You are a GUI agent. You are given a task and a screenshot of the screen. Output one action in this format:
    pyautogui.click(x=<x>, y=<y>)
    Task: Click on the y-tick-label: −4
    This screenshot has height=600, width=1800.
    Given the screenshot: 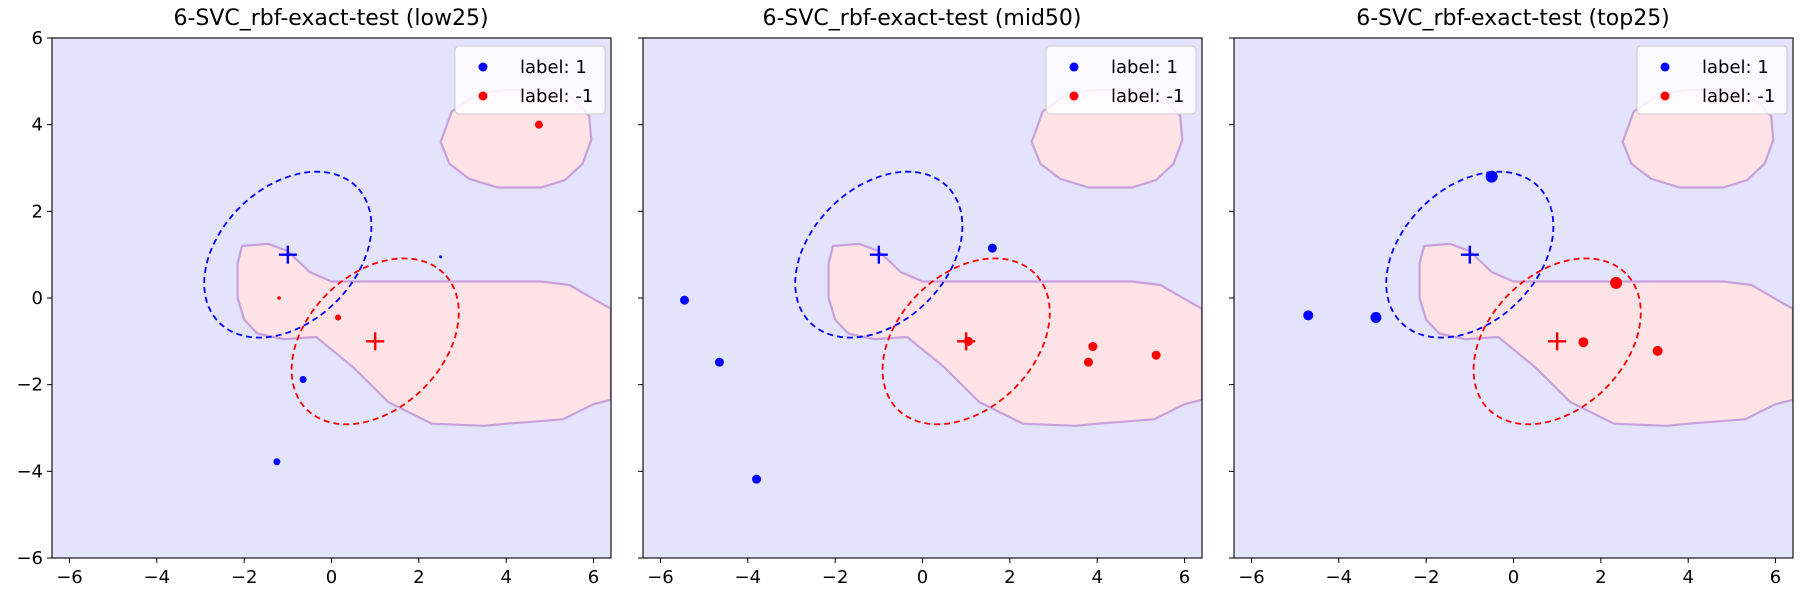 What is the action you would take?
    pyautogui.click(x=29, y=471)
    